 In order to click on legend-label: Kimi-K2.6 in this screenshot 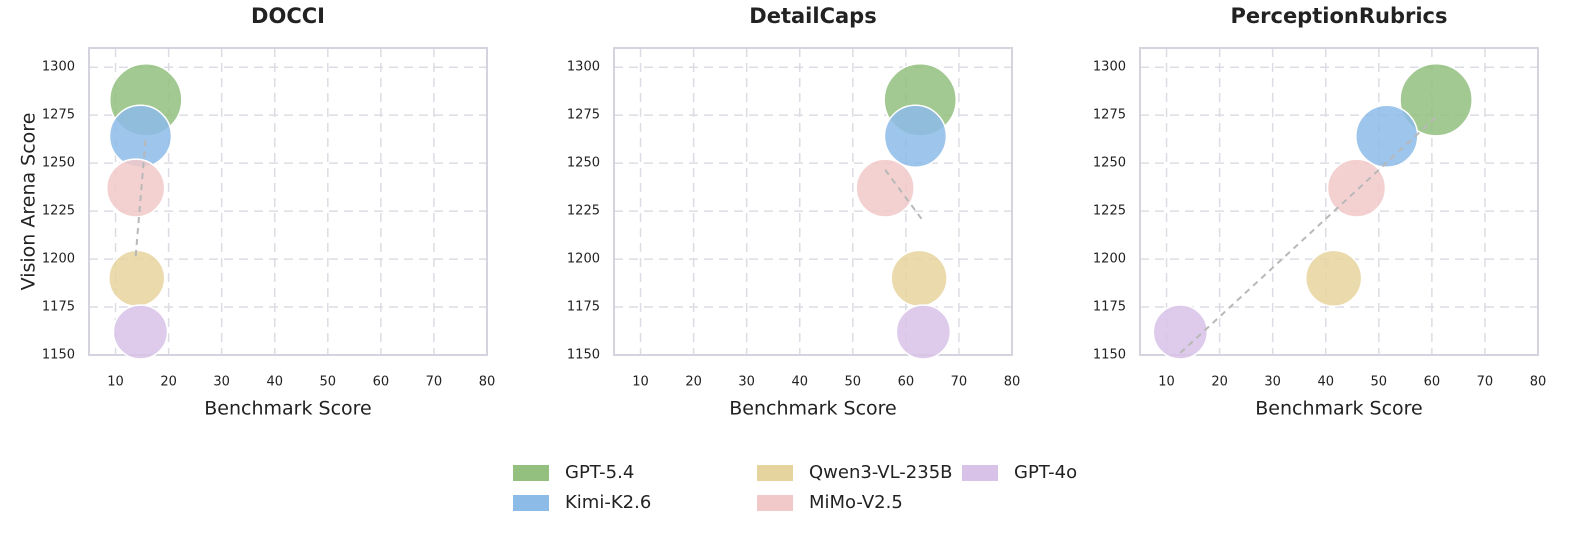, I will do `click(608, 502)`.